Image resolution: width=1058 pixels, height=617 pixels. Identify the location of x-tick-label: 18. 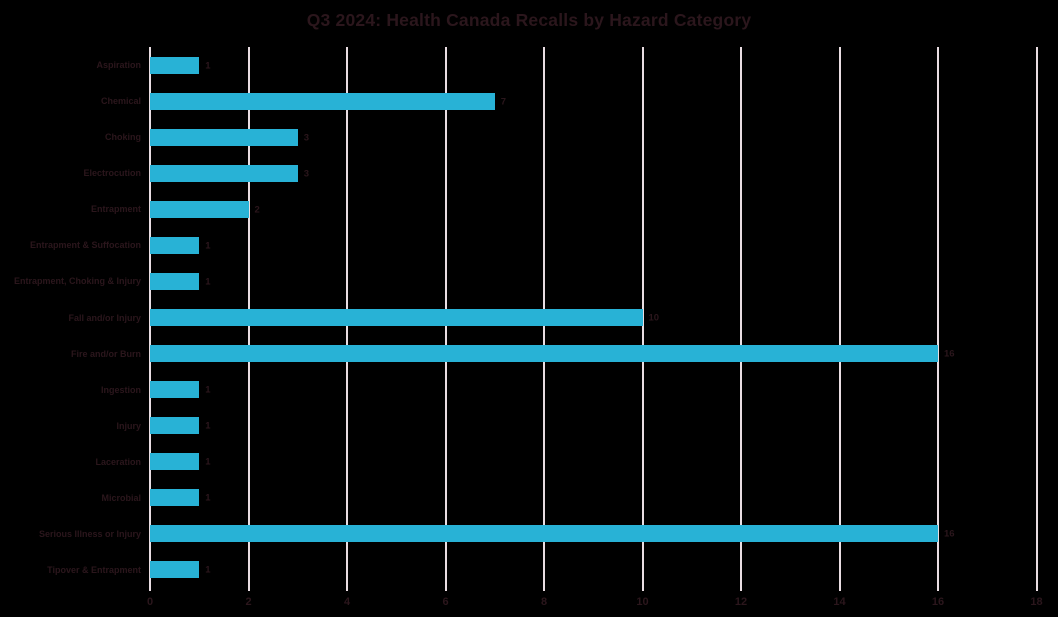
(1036, 602).